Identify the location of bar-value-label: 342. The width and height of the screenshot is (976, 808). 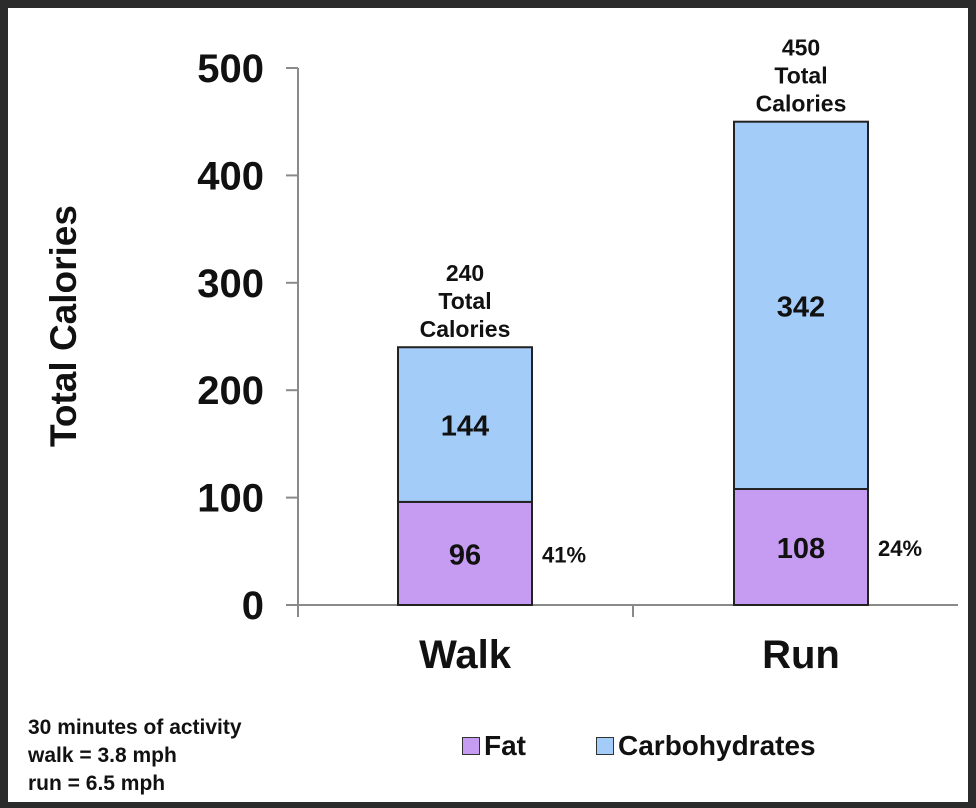
(801, 307).